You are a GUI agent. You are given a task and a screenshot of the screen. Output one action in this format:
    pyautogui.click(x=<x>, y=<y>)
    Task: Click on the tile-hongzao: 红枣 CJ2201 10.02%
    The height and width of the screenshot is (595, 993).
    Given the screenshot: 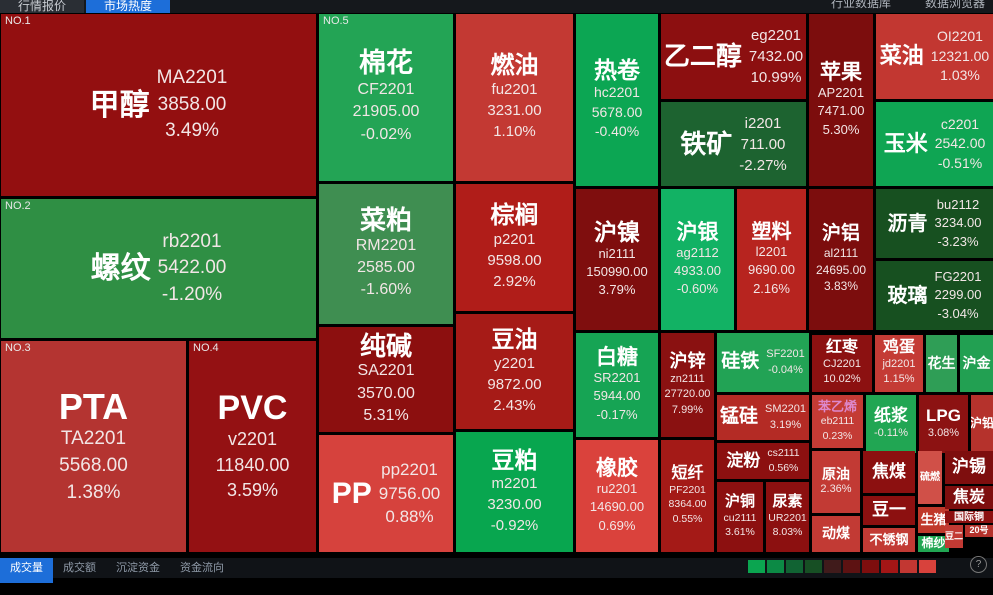 What is the action you would take?
    pyautogui.click(x=842, y=363)
    